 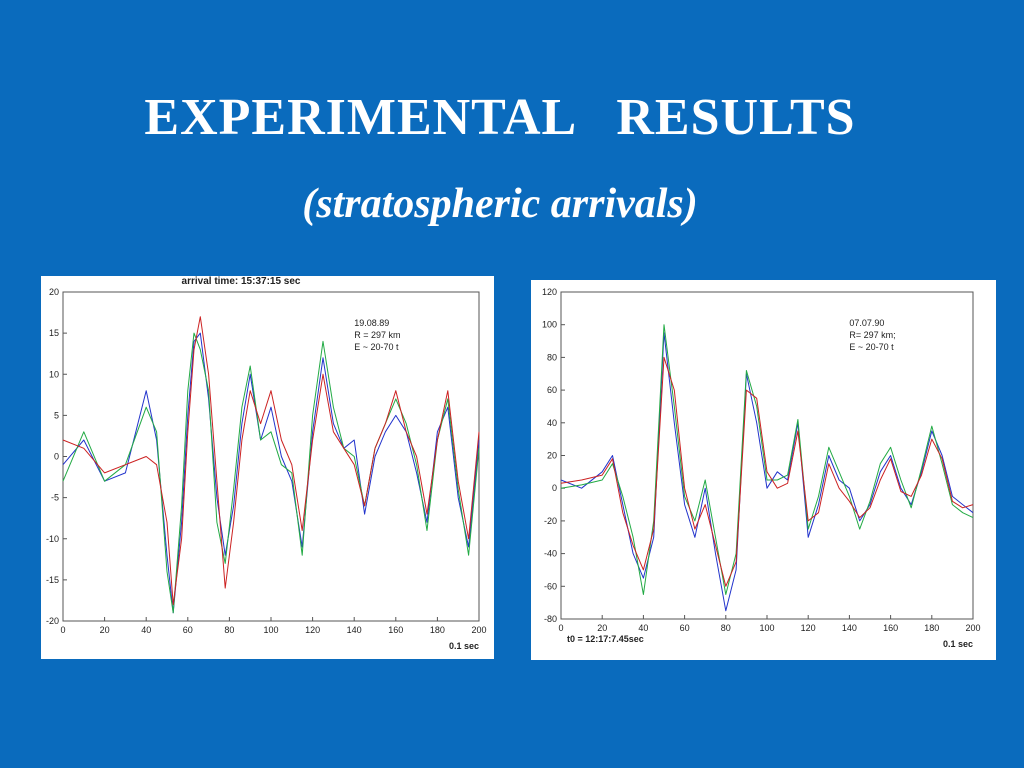 What do you see at coordinates (500, 117) in the screenshot?
I see `slide-title: EXPERIMENTAL RESULTS` at bounding box center [500, 117].